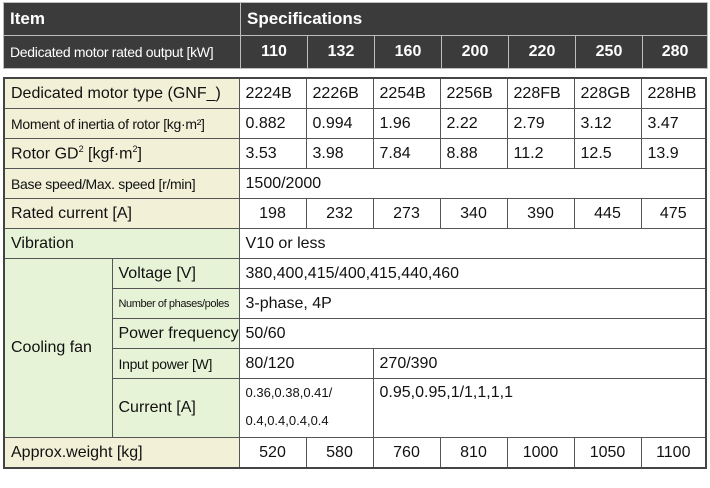 Image resolution: width=710 pixels, height=488 pixels. What do you see at coordinates (472, 303) in the screenshot?
I see `fan-phases-value: 3-phase, 4P` at bounding box center [472, 303].